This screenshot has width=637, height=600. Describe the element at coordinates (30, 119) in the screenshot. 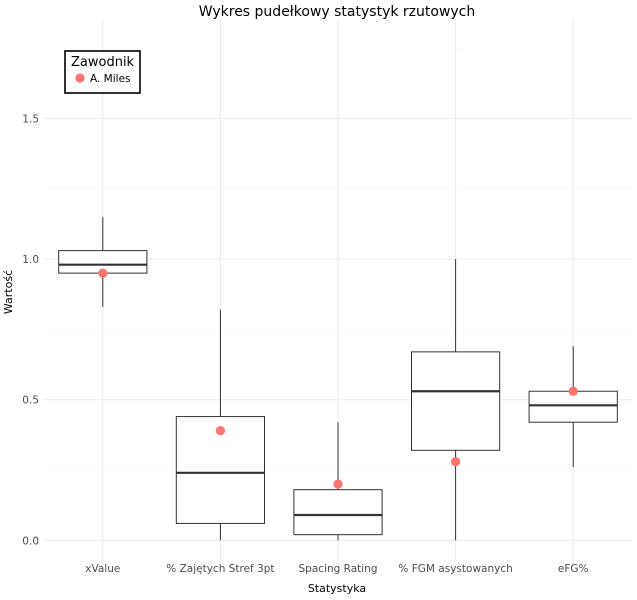

I see `y-tick-label: 1.5` at that location.